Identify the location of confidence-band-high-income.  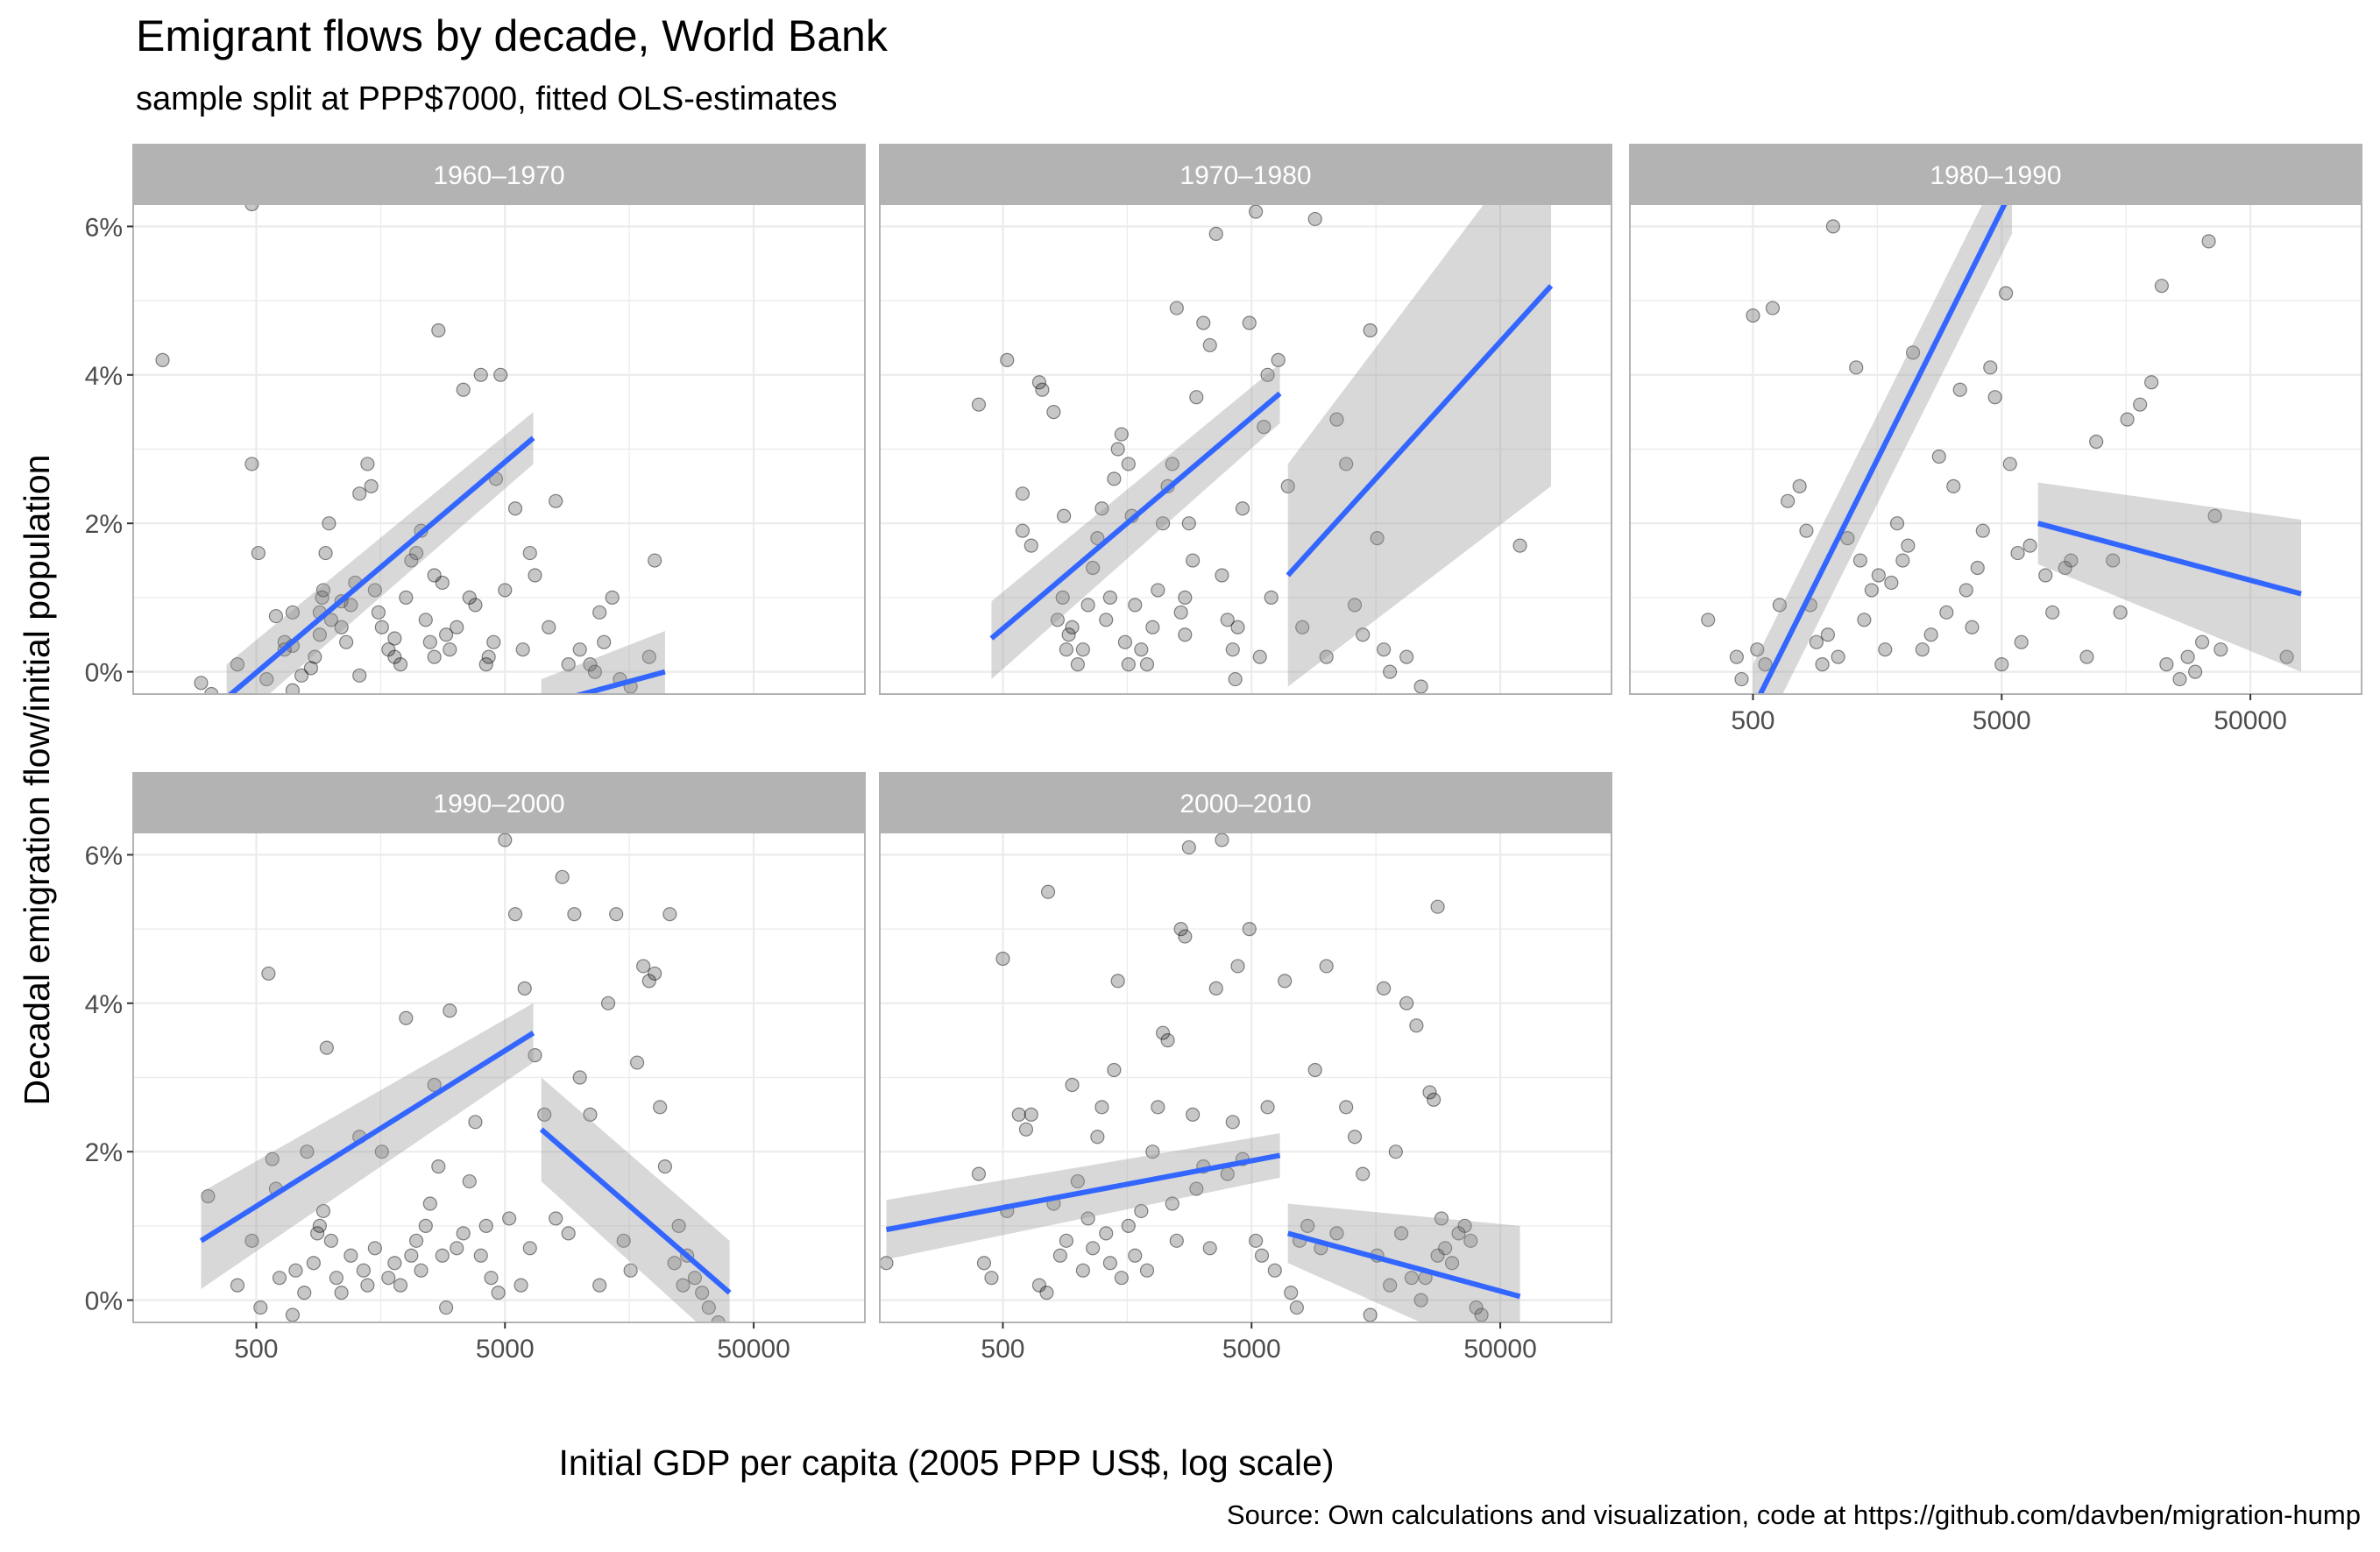
(635, 1199).